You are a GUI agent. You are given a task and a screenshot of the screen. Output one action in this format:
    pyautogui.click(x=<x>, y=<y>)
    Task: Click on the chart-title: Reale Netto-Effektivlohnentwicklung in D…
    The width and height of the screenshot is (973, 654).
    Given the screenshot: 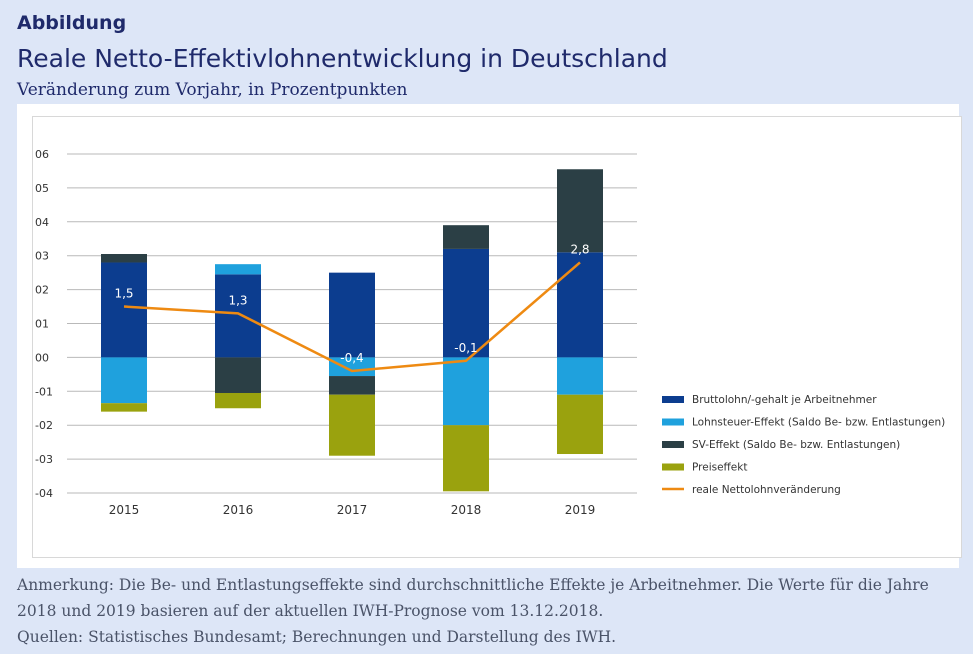 What is the action you would take?
    pyautogui.click(x=342, y=58)
    